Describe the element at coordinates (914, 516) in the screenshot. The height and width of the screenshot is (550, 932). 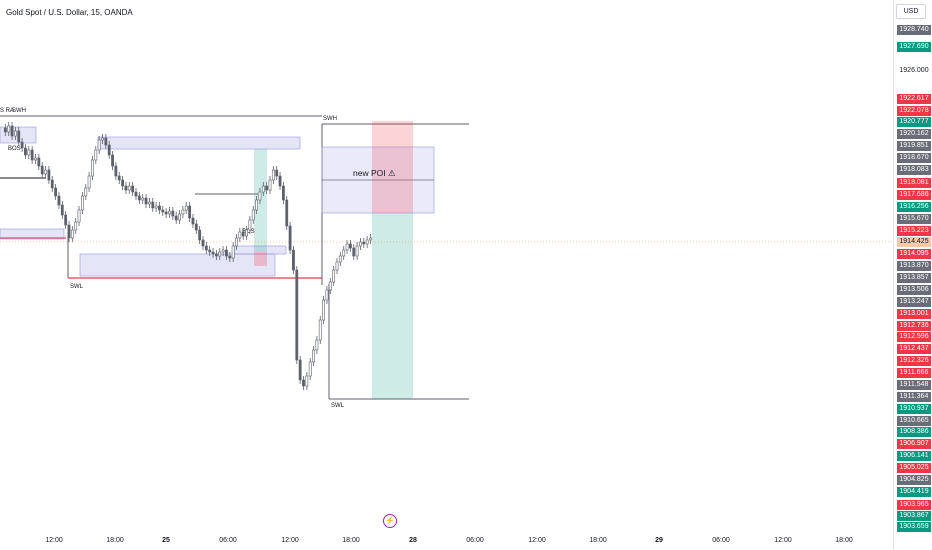
I see `price-label: 1903.867` at that location.